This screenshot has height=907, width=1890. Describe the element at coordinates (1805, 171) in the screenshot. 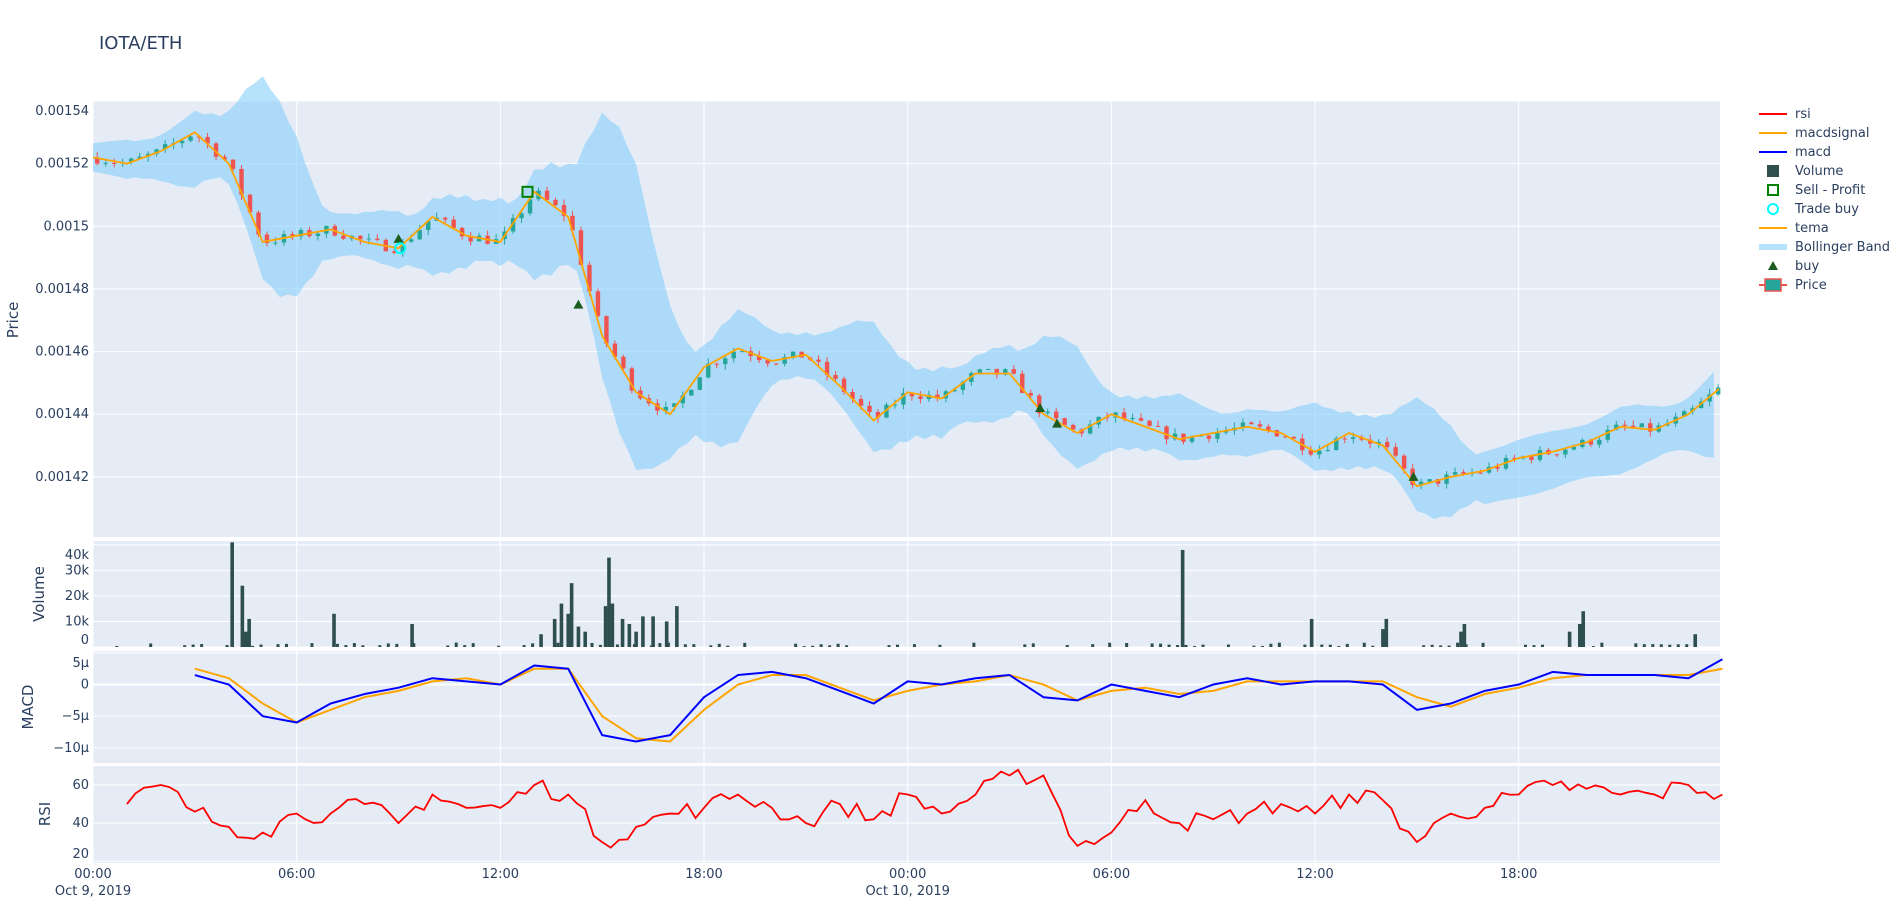

I see `legend-item-volume: Volume` at that location.